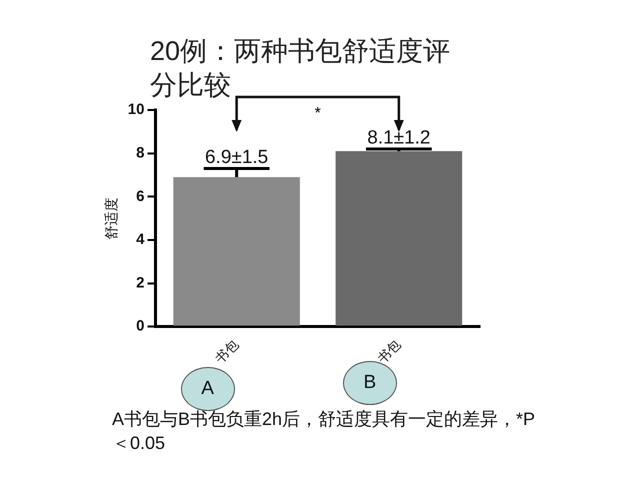 This screenshot has height=496, width=640. Describe the element at coordinates (317, 113) in the screenshot. I see `annotation: *` at that location.